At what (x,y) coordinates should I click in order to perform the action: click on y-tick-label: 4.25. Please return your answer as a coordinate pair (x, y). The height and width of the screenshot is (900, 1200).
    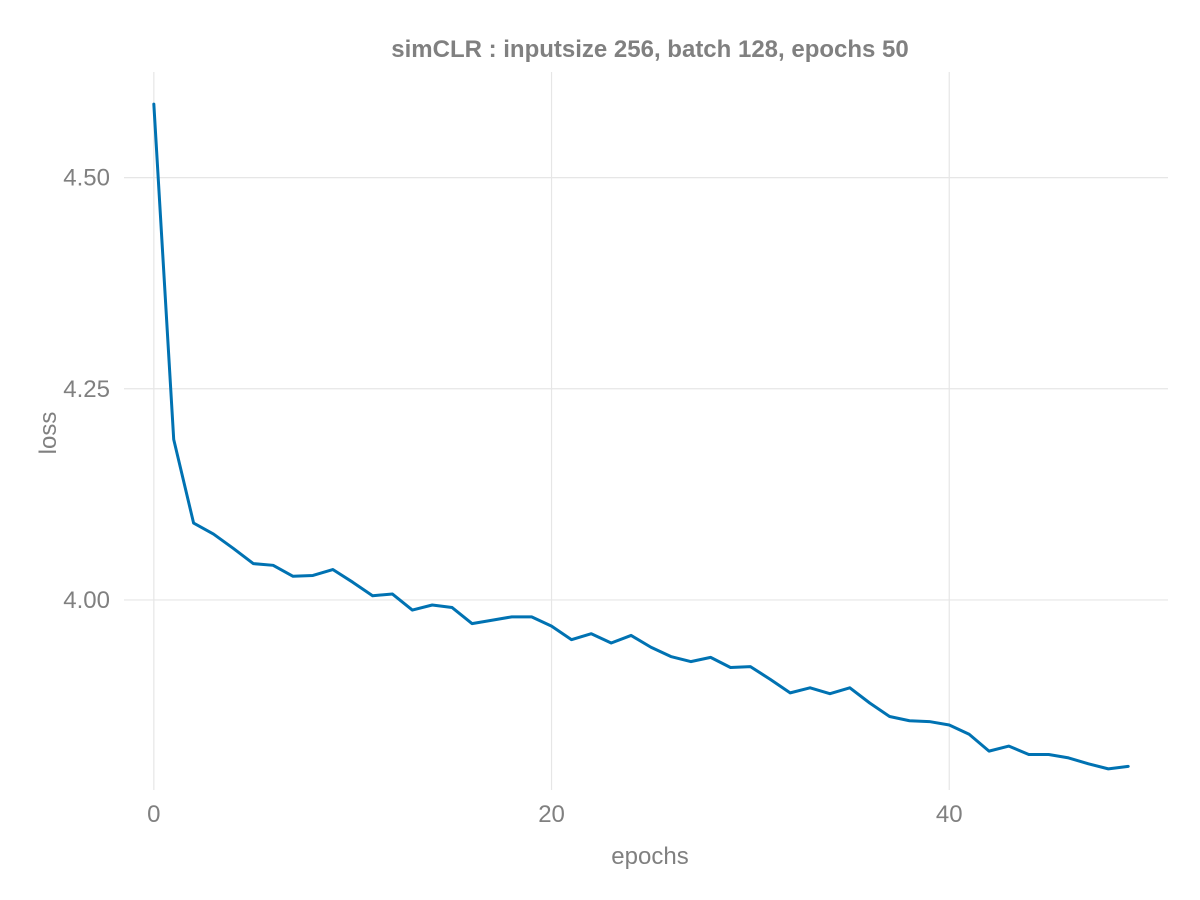
    Looking at the image, I should click on (86, 389).